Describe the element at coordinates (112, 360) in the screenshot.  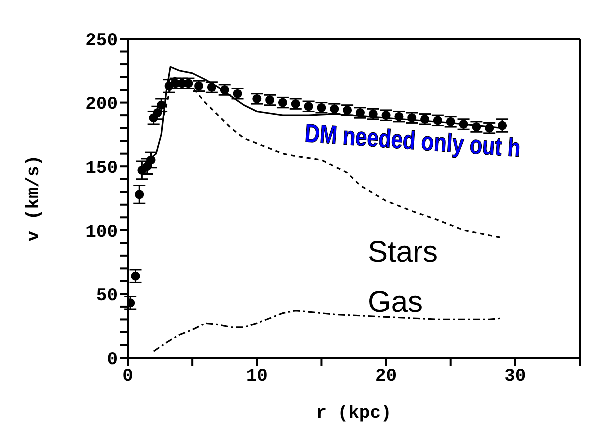
I see `y-tick-label: 0` at that location.